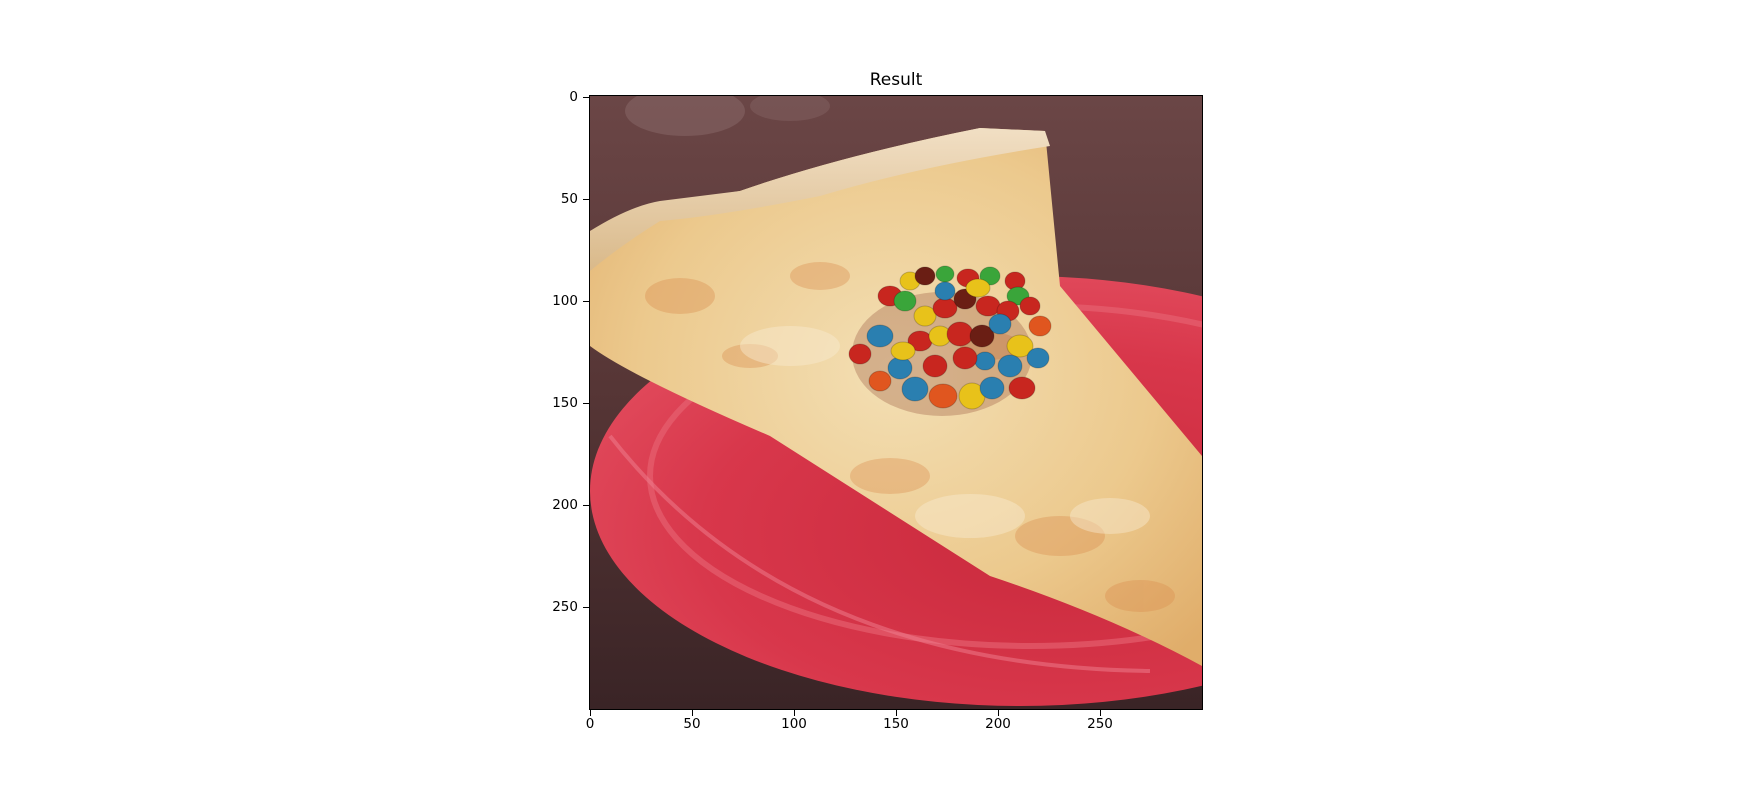 The height and width of the screenshot is (795, 1743). Describe the element at coordinates (1100, 724) in the screenshot. I see `x-tick-label: 250` at that location.